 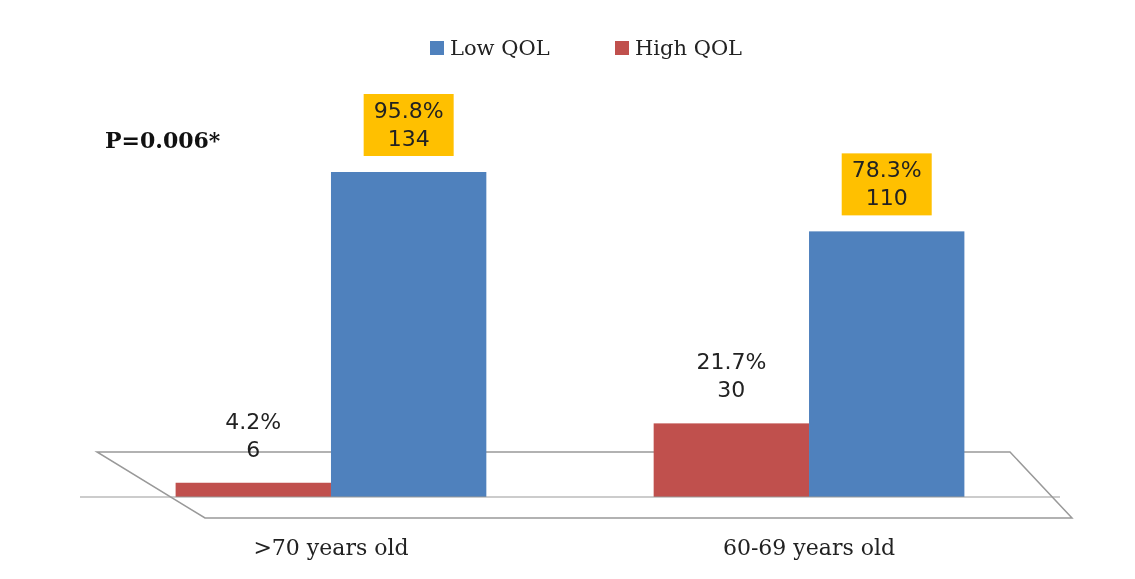 I want to click on legend-label: Low QOL, so click(x=500, y=48).